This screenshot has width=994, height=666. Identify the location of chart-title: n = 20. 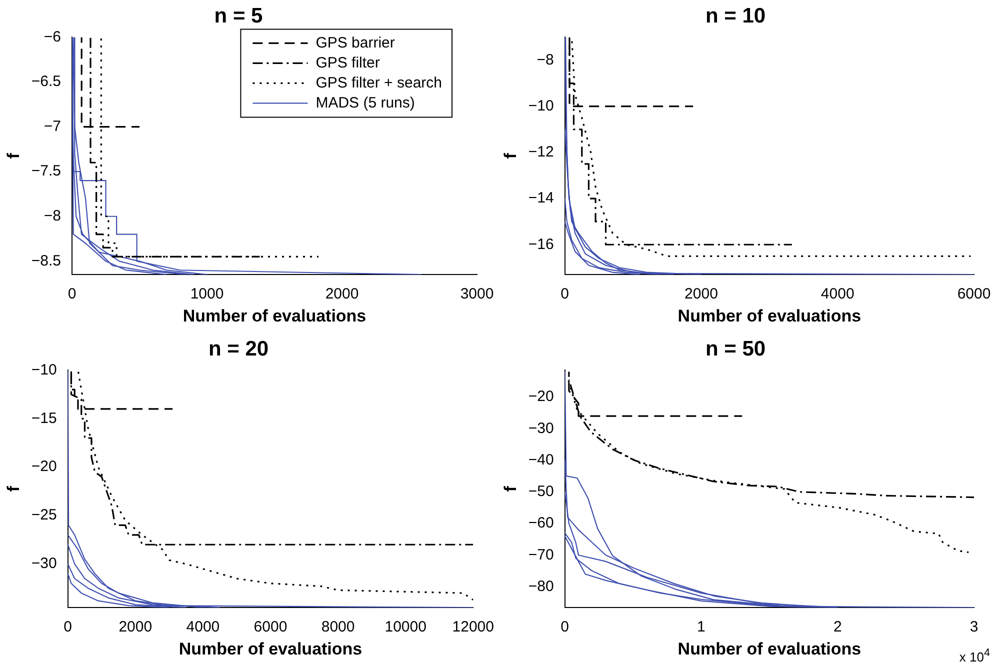
(238, 348).